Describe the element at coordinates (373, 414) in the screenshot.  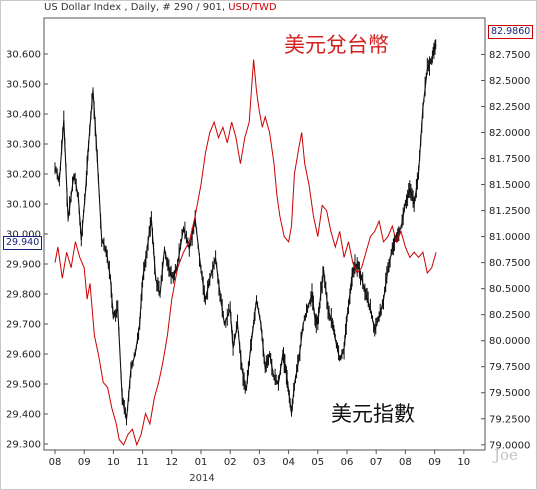
I see `usd-index-label: 美元指數` at that location.